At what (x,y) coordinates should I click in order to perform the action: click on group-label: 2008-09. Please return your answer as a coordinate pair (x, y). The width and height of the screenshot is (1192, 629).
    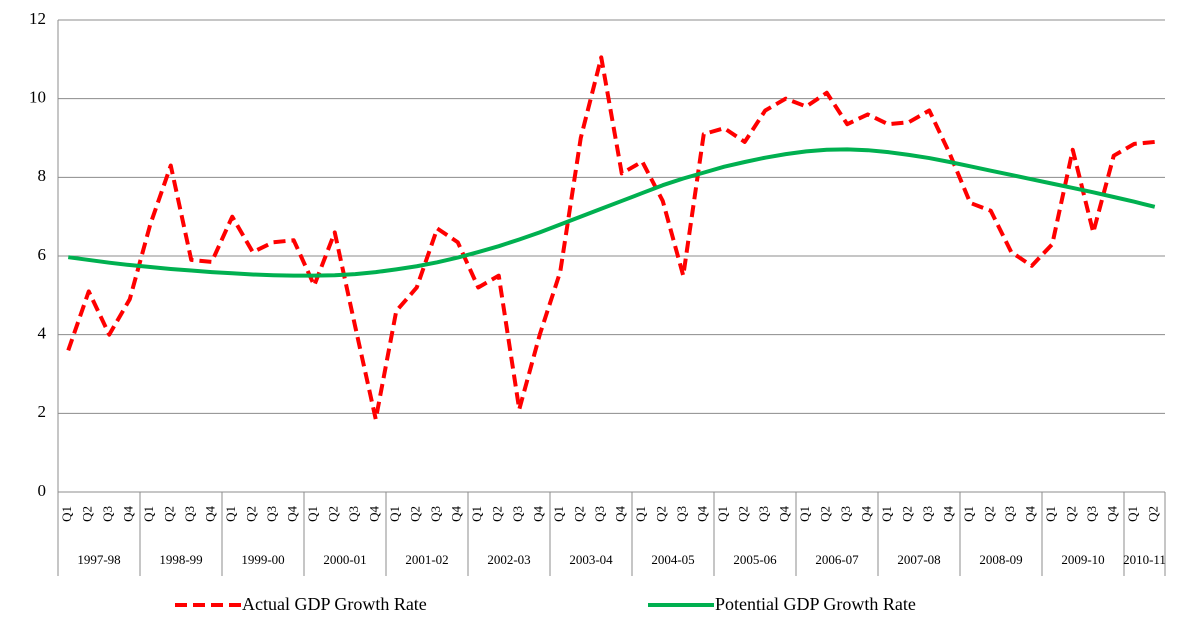
    Looking at the image, I should click on (1000, 559).